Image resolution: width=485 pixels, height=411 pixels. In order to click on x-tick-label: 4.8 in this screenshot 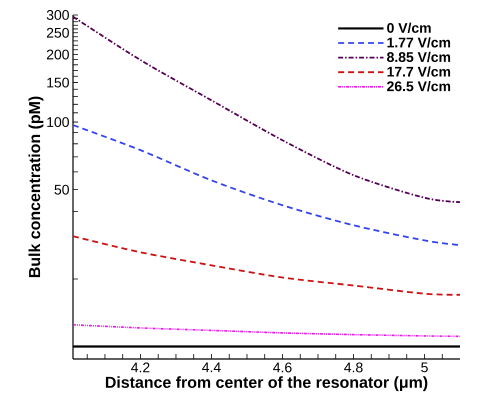, I will do `click(353, 367)`.